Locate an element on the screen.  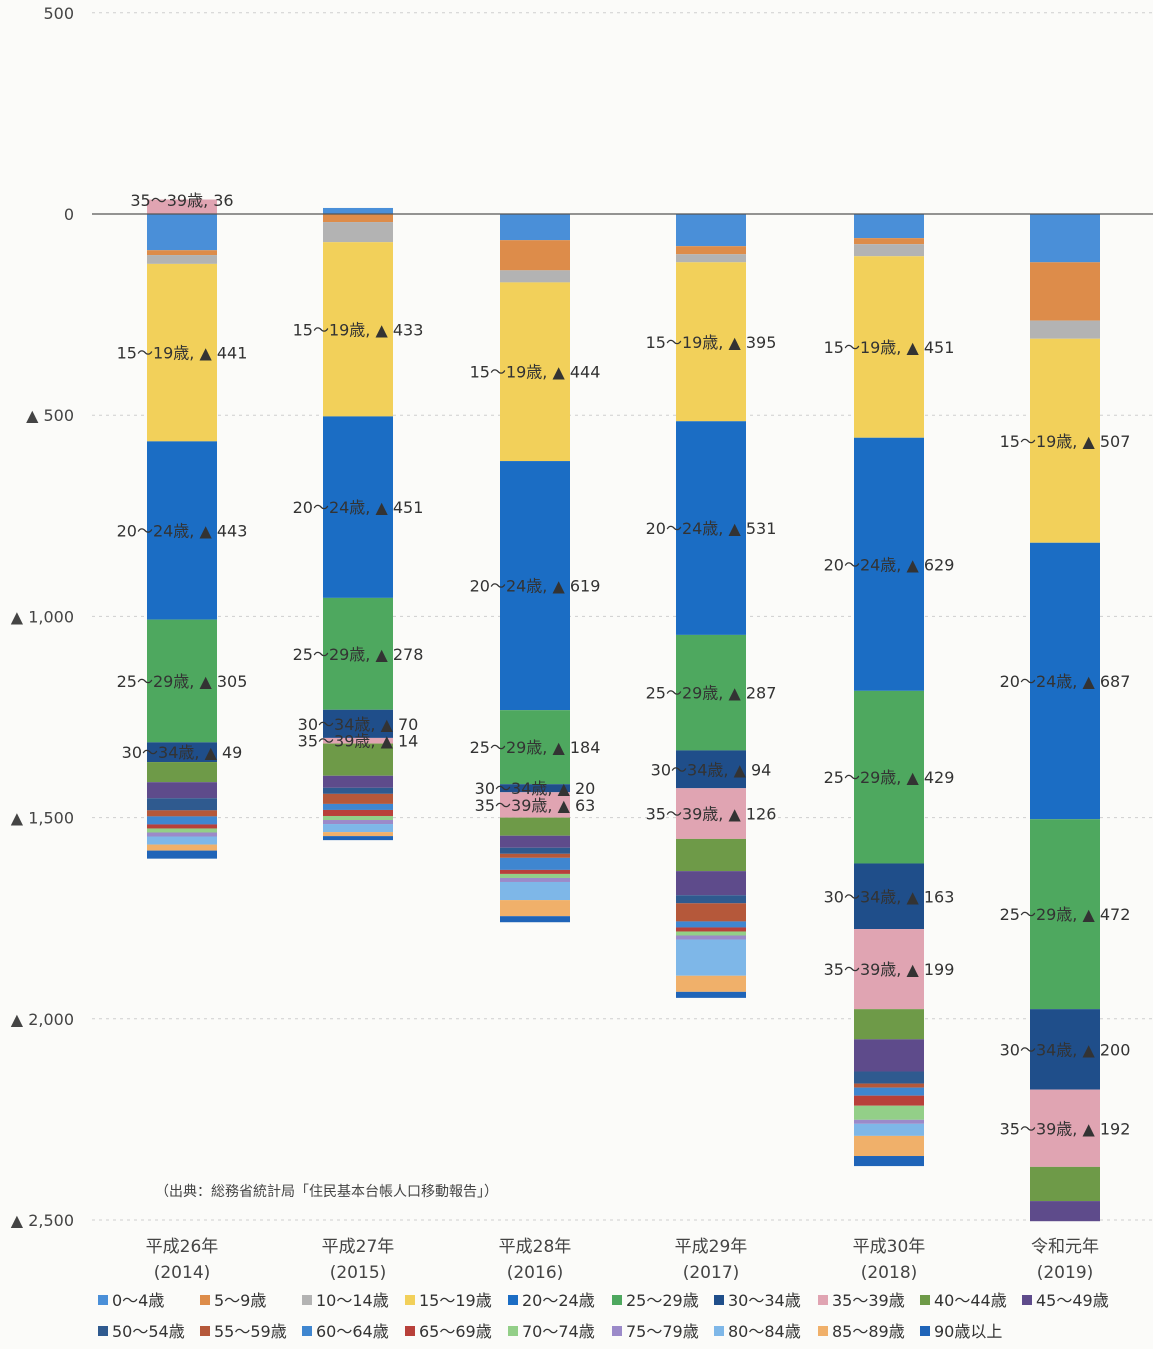
source-note: （出典：総務省統計局「住民基本台帳人口移動報告」） is located at coordinates (326, 1191).